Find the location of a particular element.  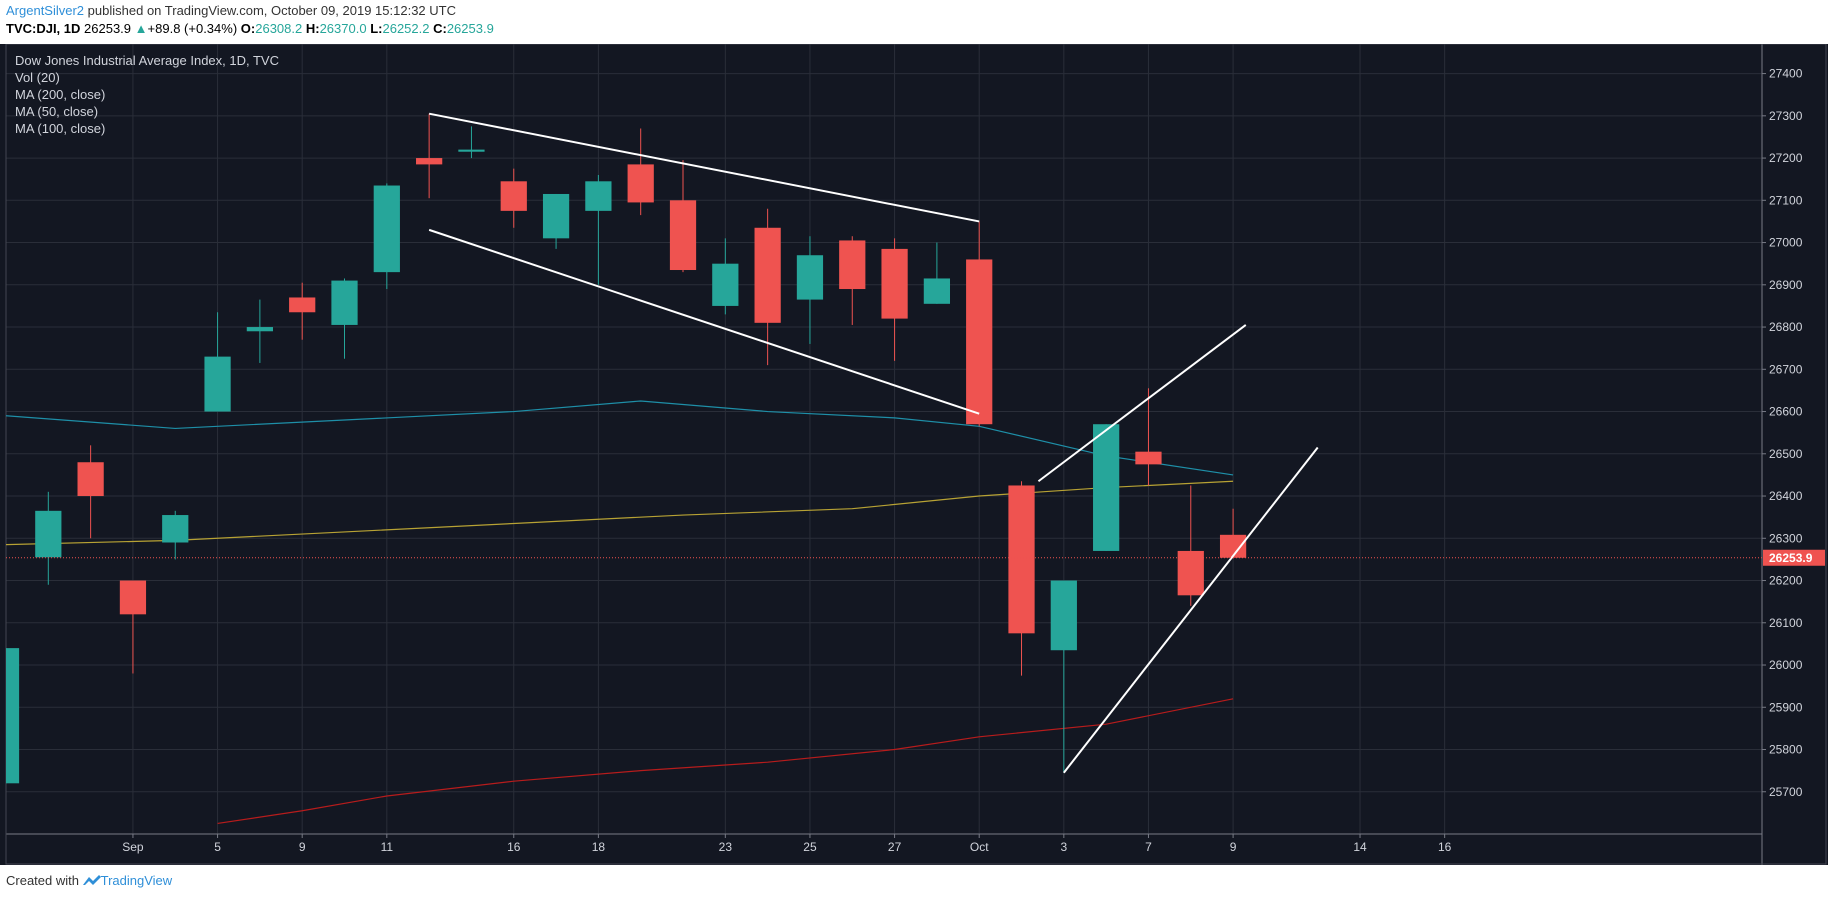

change-up-arrow-icon: ▲ is located at coordinates (141, 28).